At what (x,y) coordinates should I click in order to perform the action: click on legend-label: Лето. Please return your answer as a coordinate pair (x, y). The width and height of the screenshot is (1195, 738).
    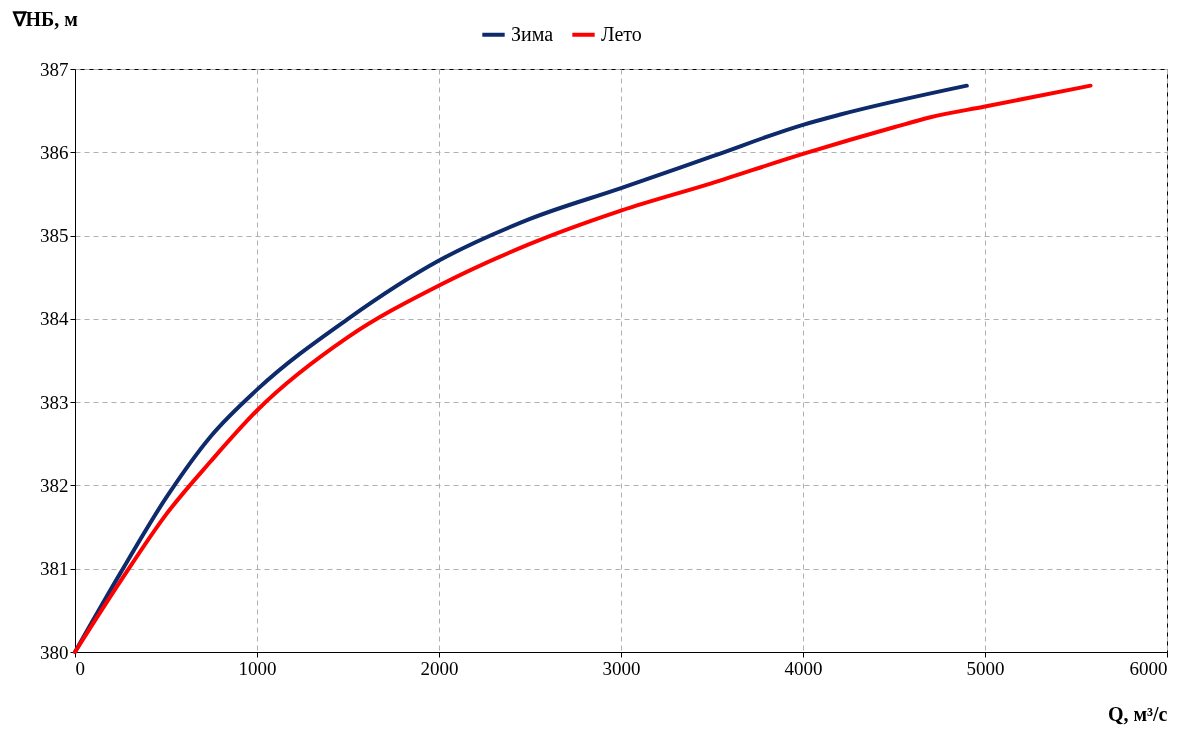
    Looking at the image, I should click on (621, 33).